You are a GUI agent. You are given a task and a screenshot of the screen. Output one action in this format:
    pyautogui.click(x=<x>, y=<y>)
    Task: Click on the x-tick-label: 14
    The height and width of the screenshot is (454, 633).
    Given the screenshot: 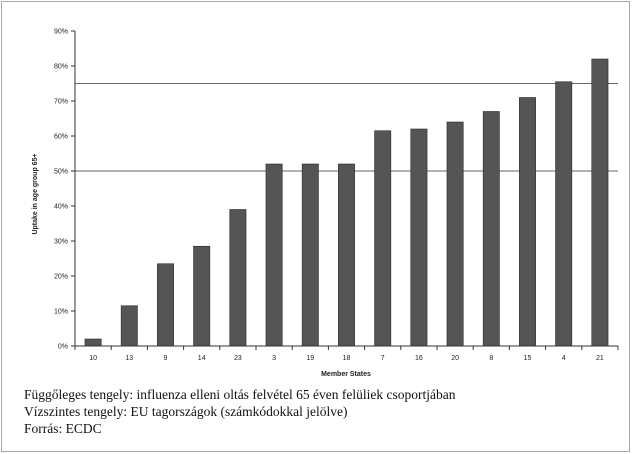 What is the action you would take?
    pyautogui.click(x=202, y=358)
    